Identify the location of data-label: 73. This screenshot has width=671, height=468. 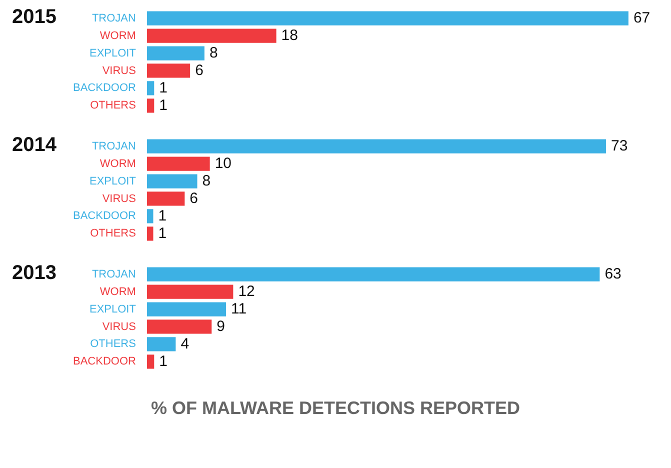
(619, 145).